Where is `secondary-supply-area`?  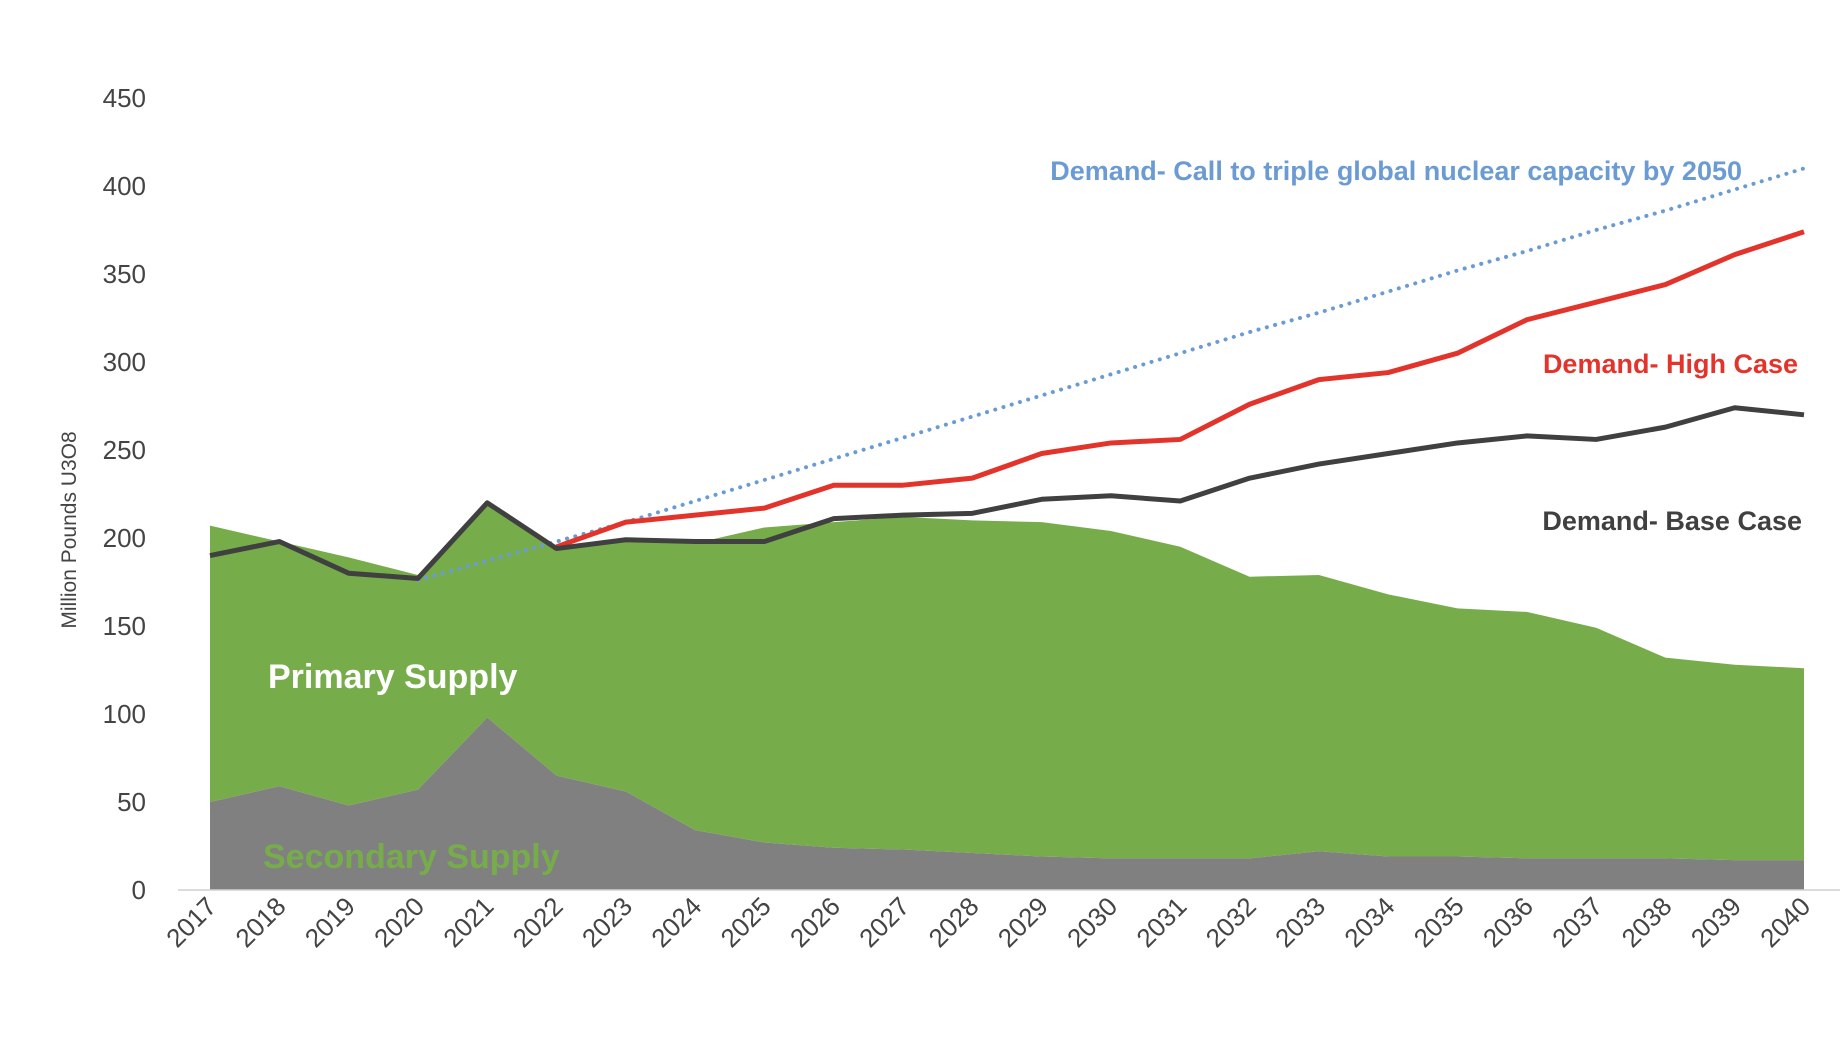 secondary-supply-area is located at coordinates (1007, 803).